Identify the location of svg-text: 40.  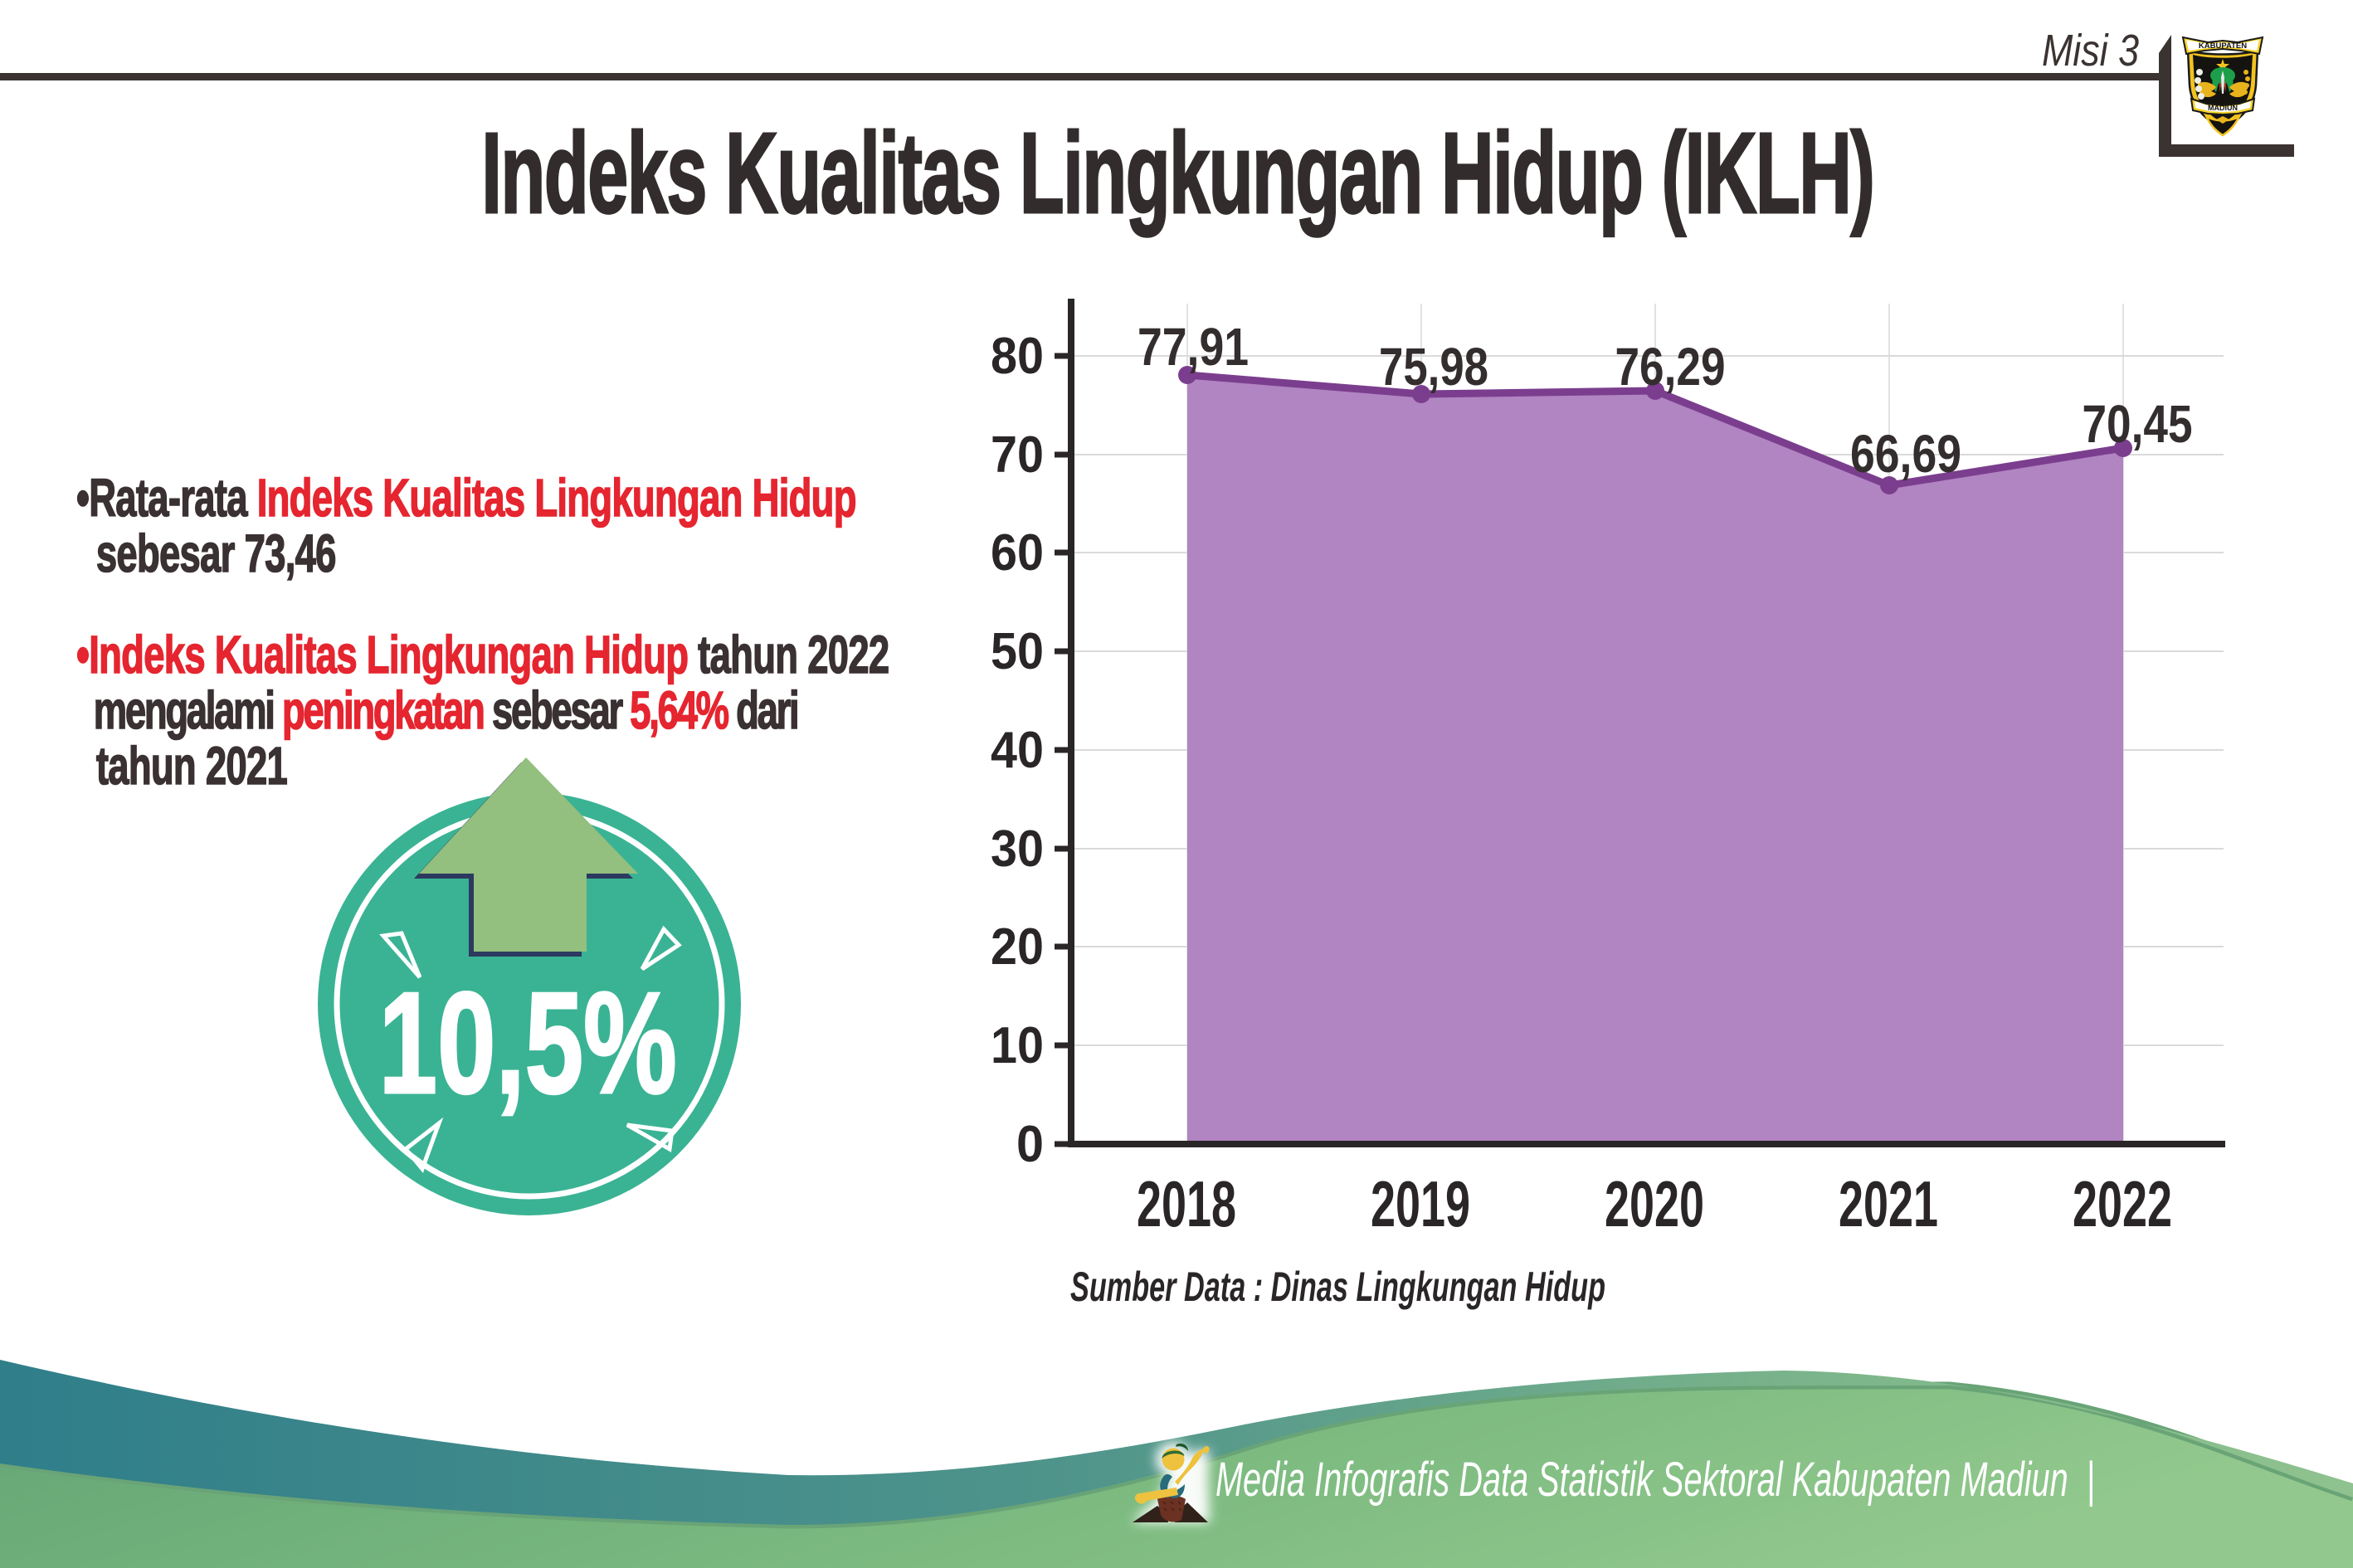
(1017, 750).